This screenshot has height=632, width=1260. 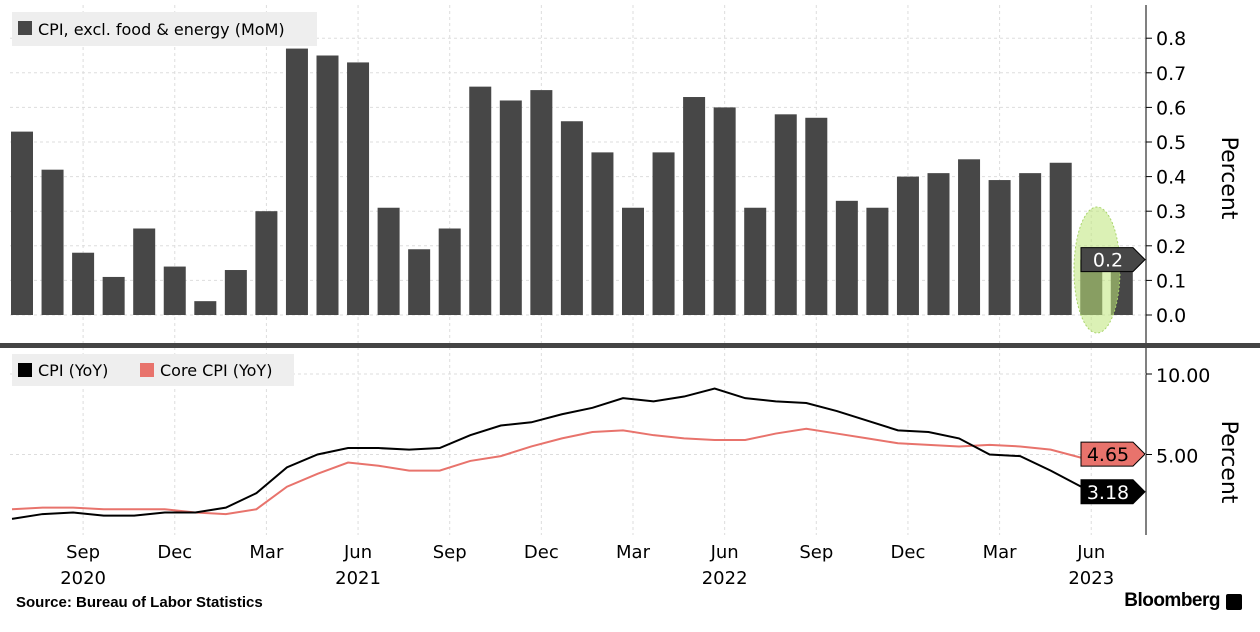 I want to click on last-value-tag, so click(x=1113, y=260).